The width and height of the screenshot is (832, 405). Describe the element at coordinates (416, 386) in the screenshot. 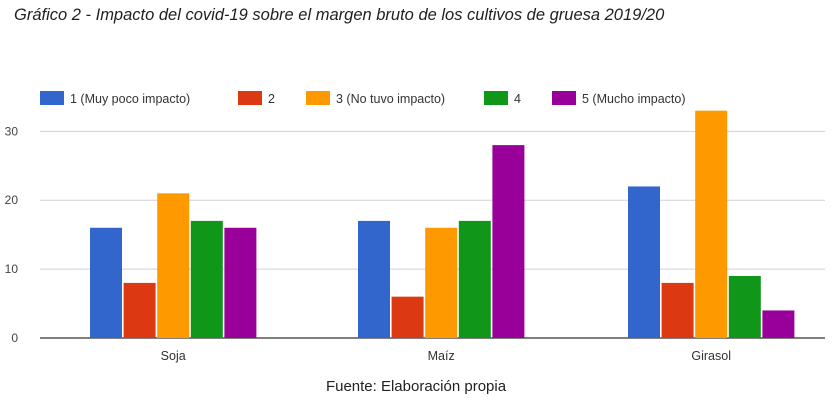

I see `source-note: Fuente: Elaboración propia` at that location.